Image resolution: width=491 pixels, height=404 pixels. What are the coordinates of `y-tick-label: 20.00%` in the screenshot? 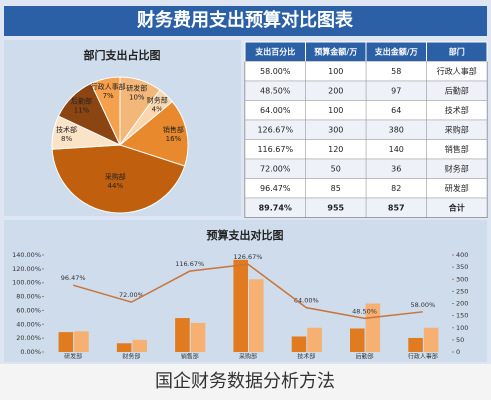 It's located at (28, 338).